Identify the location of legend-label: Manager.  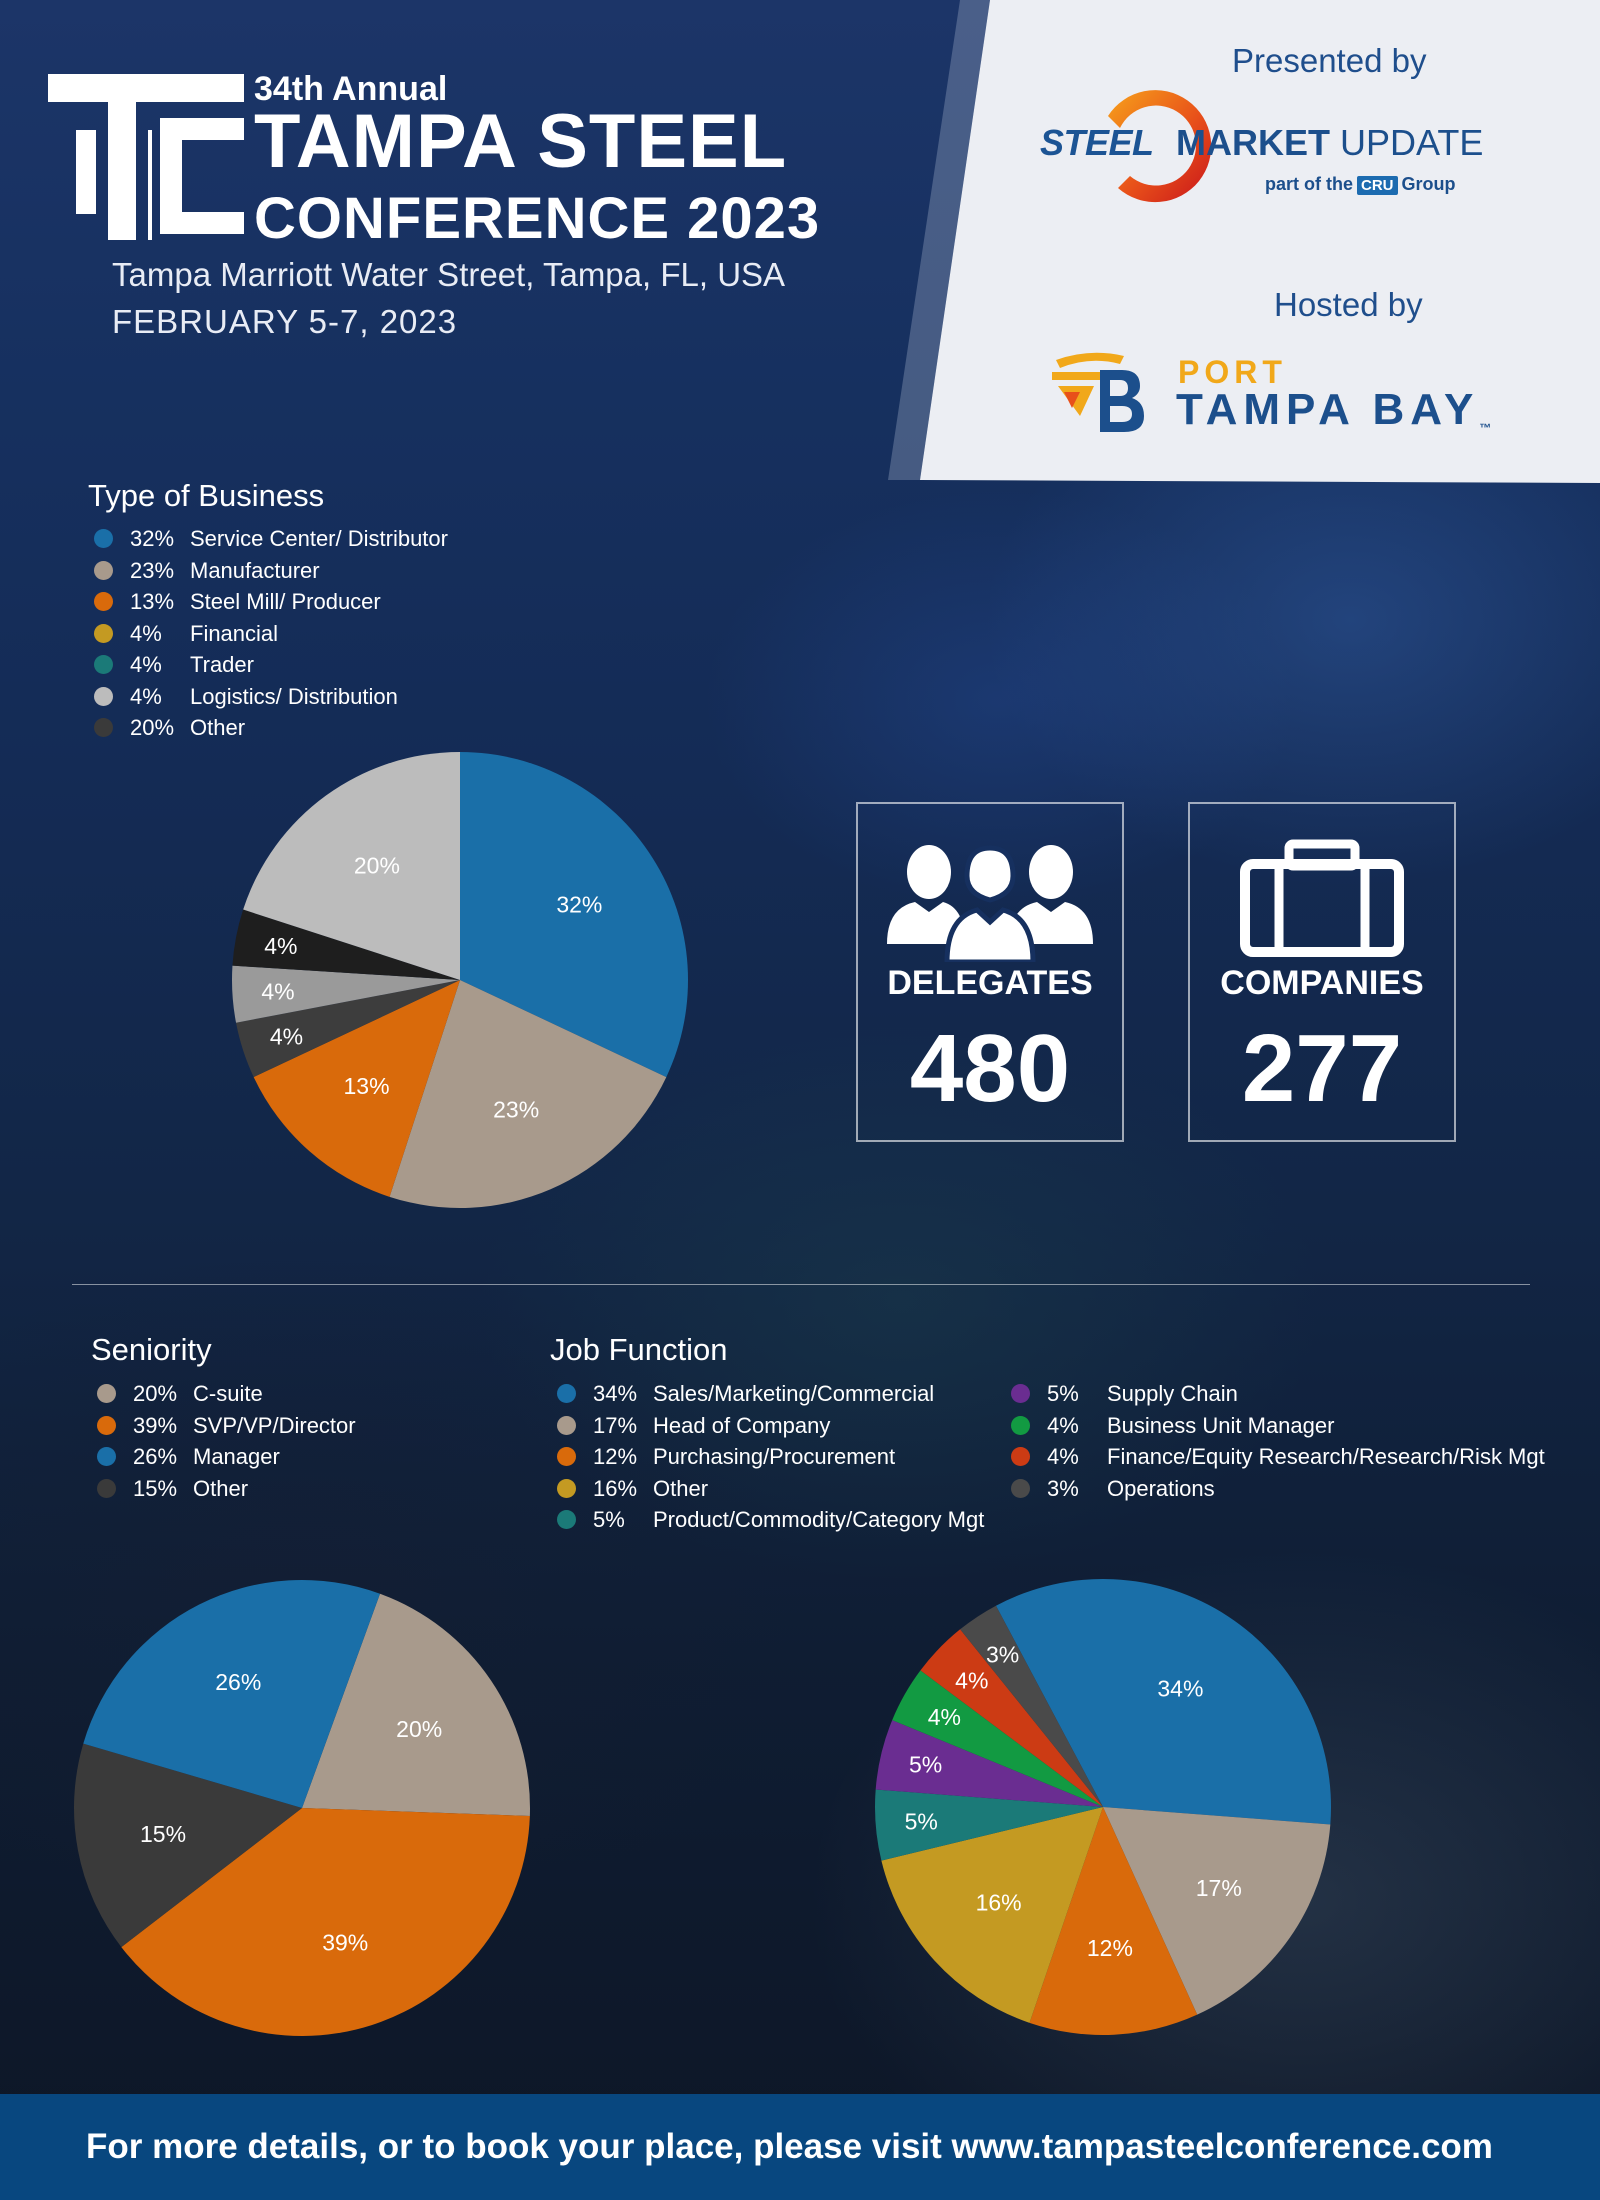
(236, 1456).